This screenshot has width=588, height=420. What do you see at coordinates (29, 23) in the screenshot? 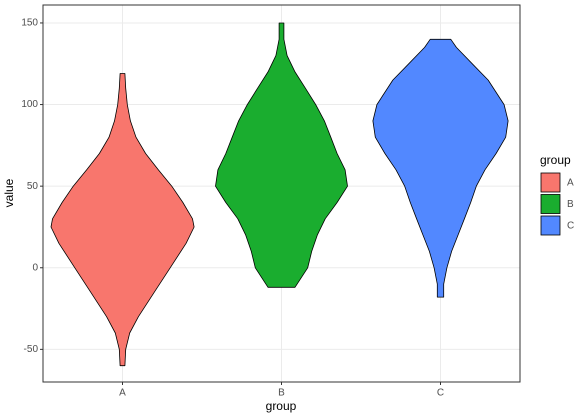
I see `y-tick-label: 150` at bounding box center [29, 23].